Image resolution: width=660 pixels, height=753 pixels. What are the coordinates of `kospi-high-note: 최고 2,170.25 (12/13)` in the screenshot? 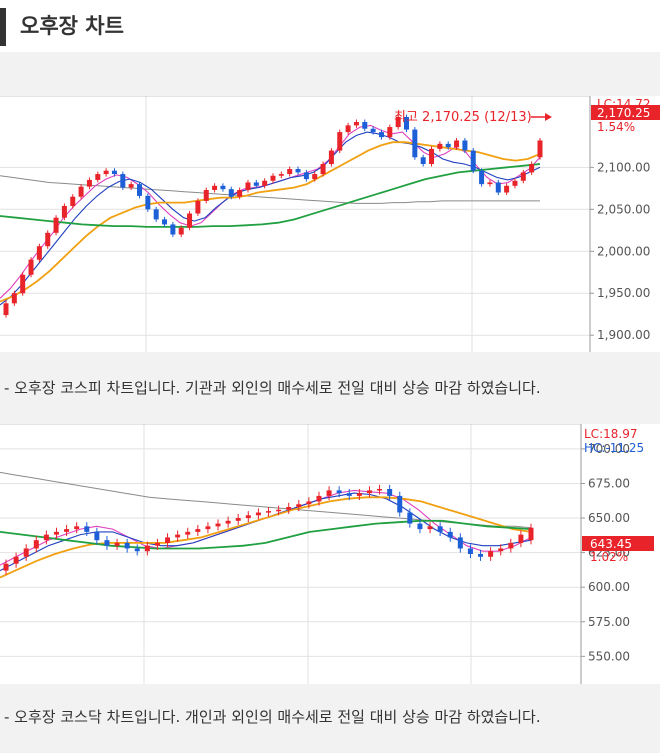 It's located at (463, 117).